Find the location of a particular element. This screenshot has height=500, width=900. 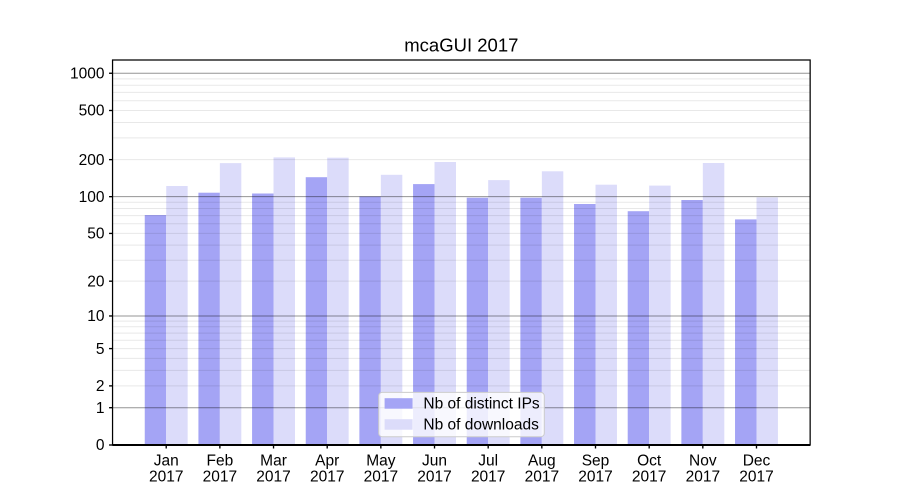

svg-text: Feb is located at coordinates (220, 461).